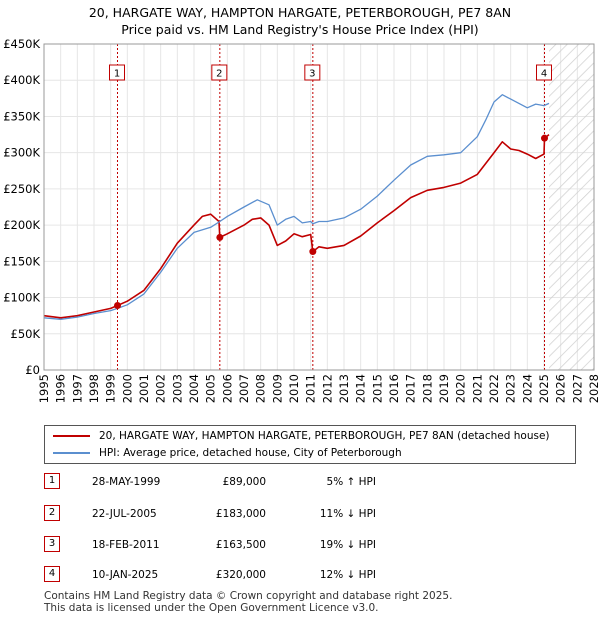 The width and height of the screenshot is (600, 620). I want to click on sale-price: £163,500, so click(240, 545).